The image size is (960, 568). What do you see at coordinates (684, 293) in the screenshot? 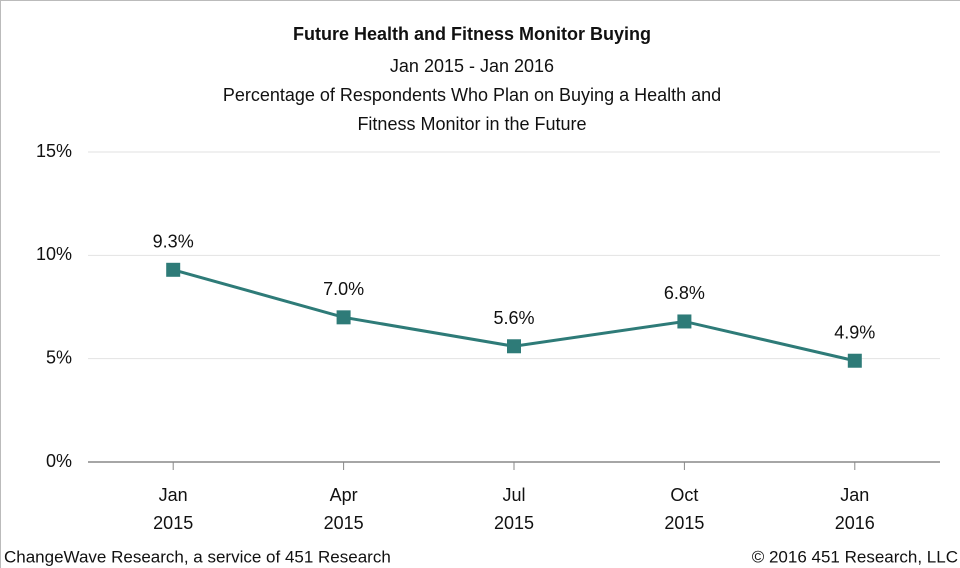
I see `data-label: 6.8%` at bounding box center [684, 293].